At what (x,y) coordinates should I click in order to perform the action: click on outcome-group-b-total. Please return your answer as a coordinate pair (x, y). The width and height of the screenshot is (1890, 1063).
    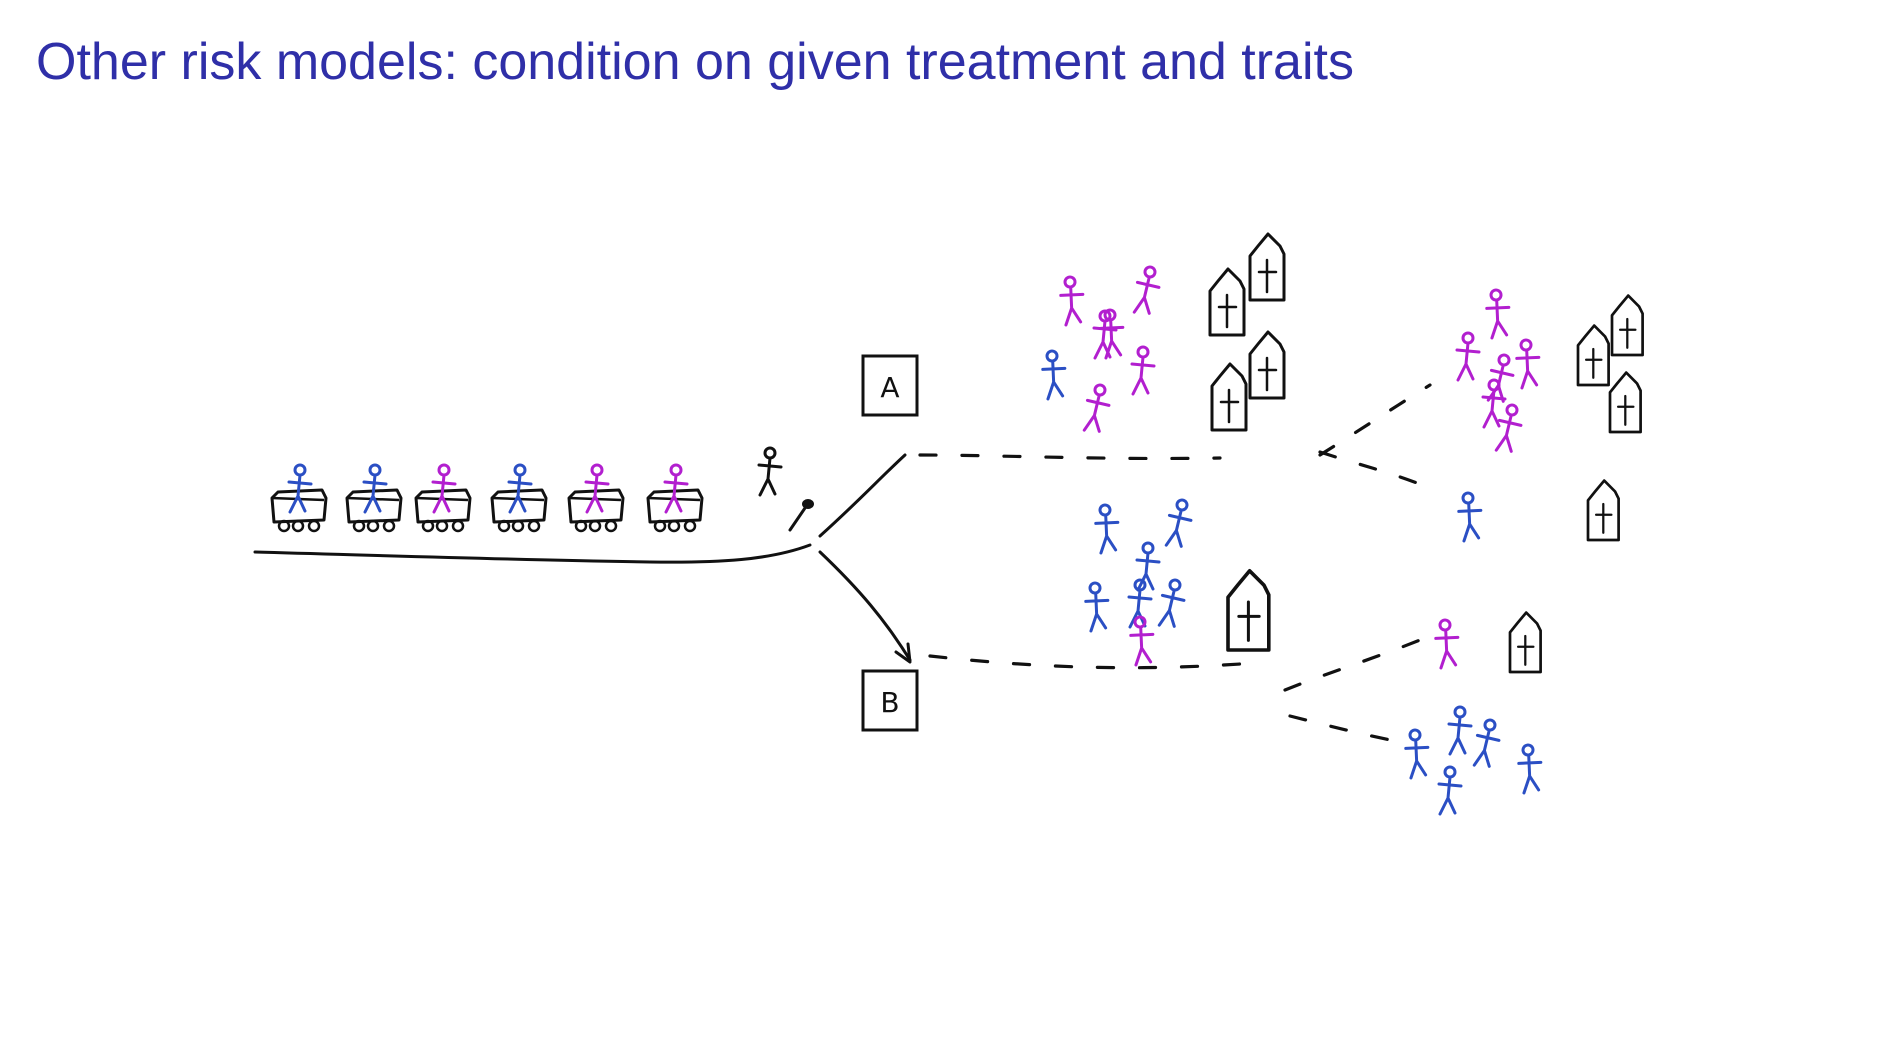
    Looking at the image, I should click on (1176, 582).